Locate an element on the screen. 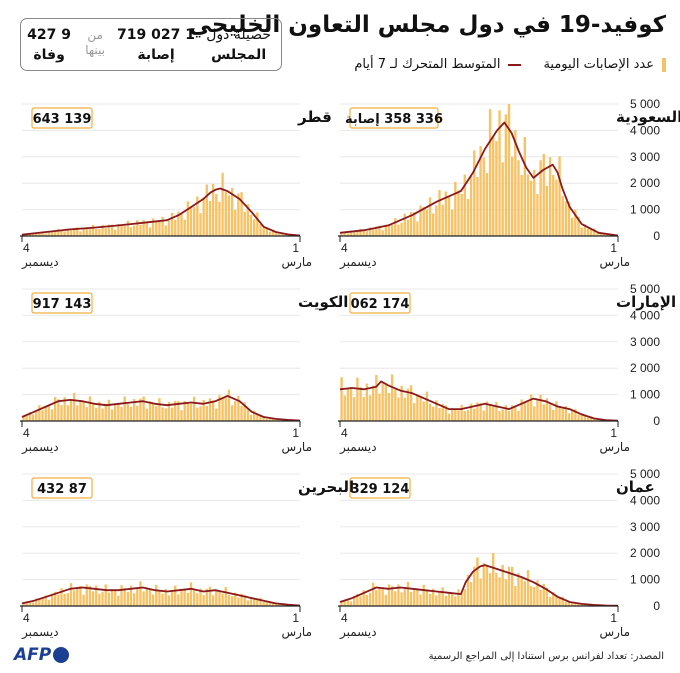  total-cases-label: 124 329 is located at coordinates (380, 489).